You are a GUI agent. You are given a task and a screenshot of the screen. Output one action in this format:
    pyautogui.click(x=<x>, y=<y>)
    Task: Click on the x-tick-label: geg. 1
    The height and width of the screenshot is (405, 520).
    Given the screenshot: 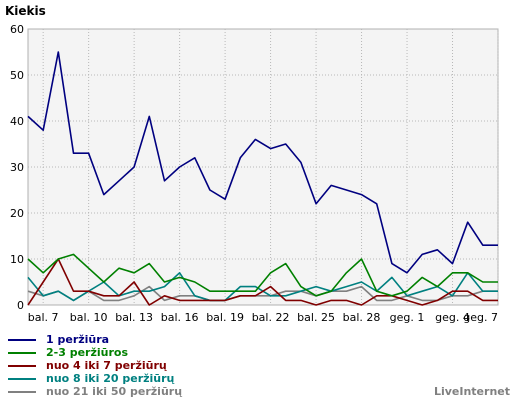 What is the action you would take?
    pyautogui.click(x=407, y=317)
    